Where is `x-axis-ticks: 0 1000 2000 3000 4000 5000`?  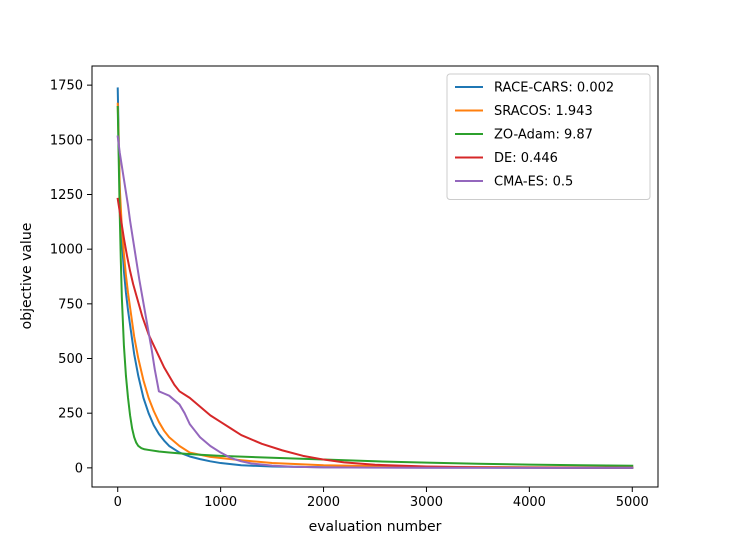
x-axis-ticks: 0 1000 2000 3000 4000 5000 is located at coordinates (381, 498).